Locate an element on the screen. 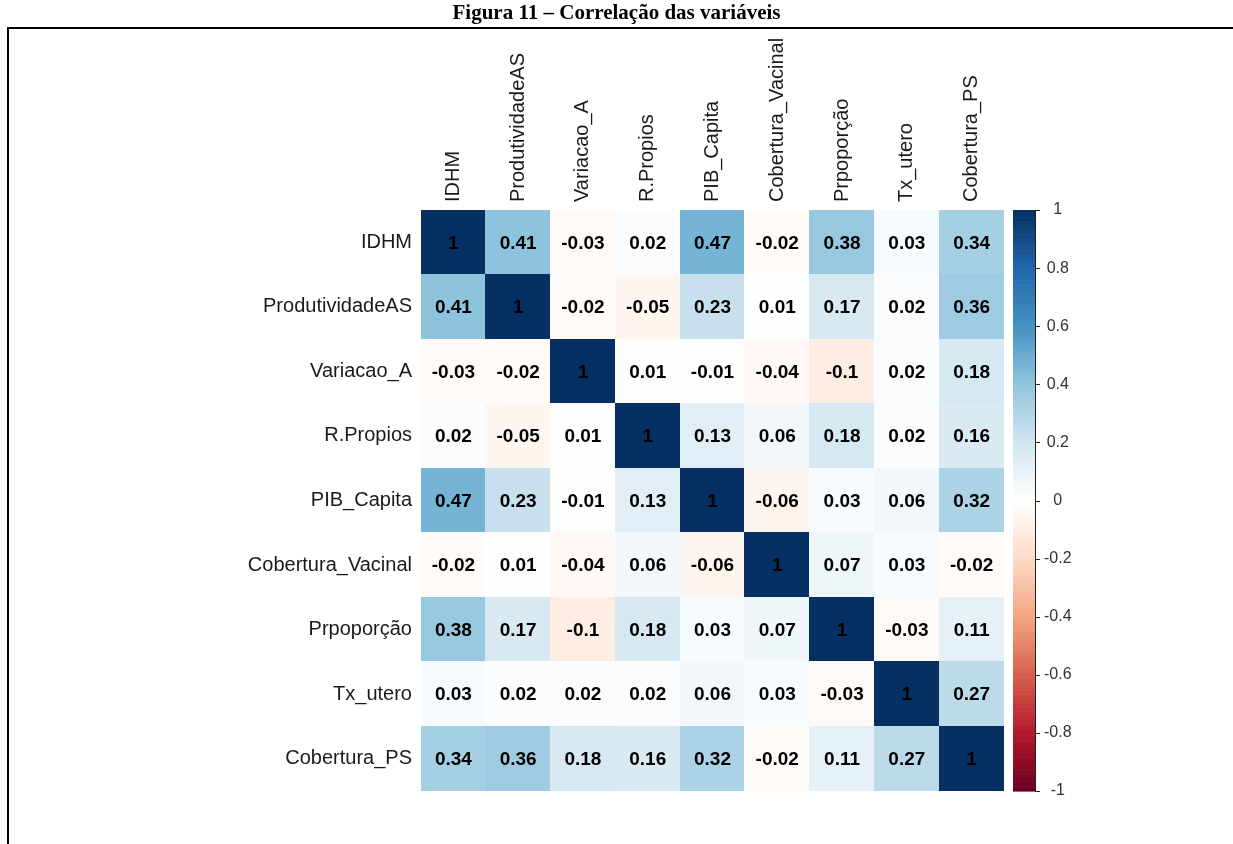  data-label: 0.16 is located at coordinates (648, 758).